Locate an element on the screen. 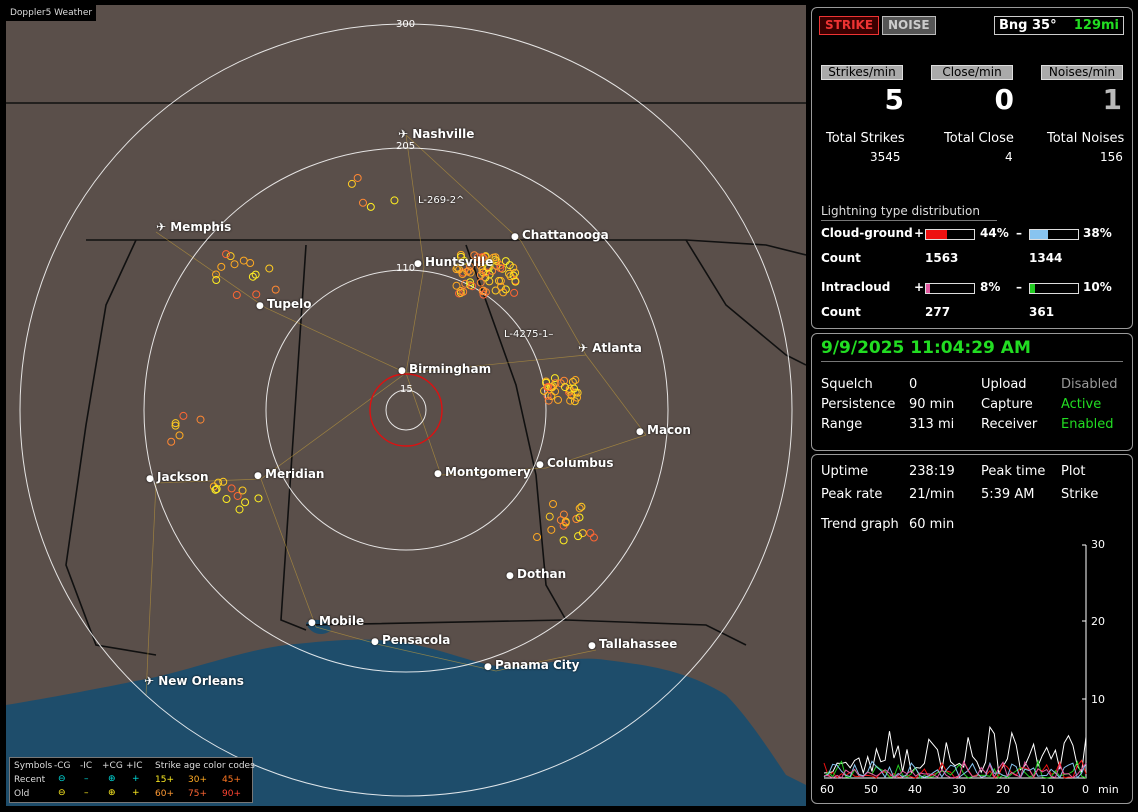  strike-mode-button: STRIKE is located at coordinates (849, 25).